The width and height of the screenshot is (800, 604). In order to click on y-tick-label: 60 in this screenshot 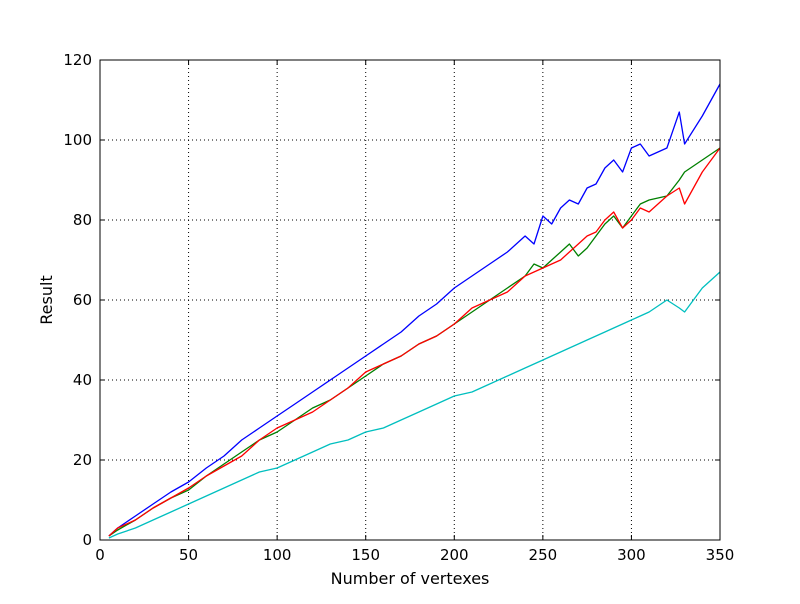, I will do `click(82, 300)`.